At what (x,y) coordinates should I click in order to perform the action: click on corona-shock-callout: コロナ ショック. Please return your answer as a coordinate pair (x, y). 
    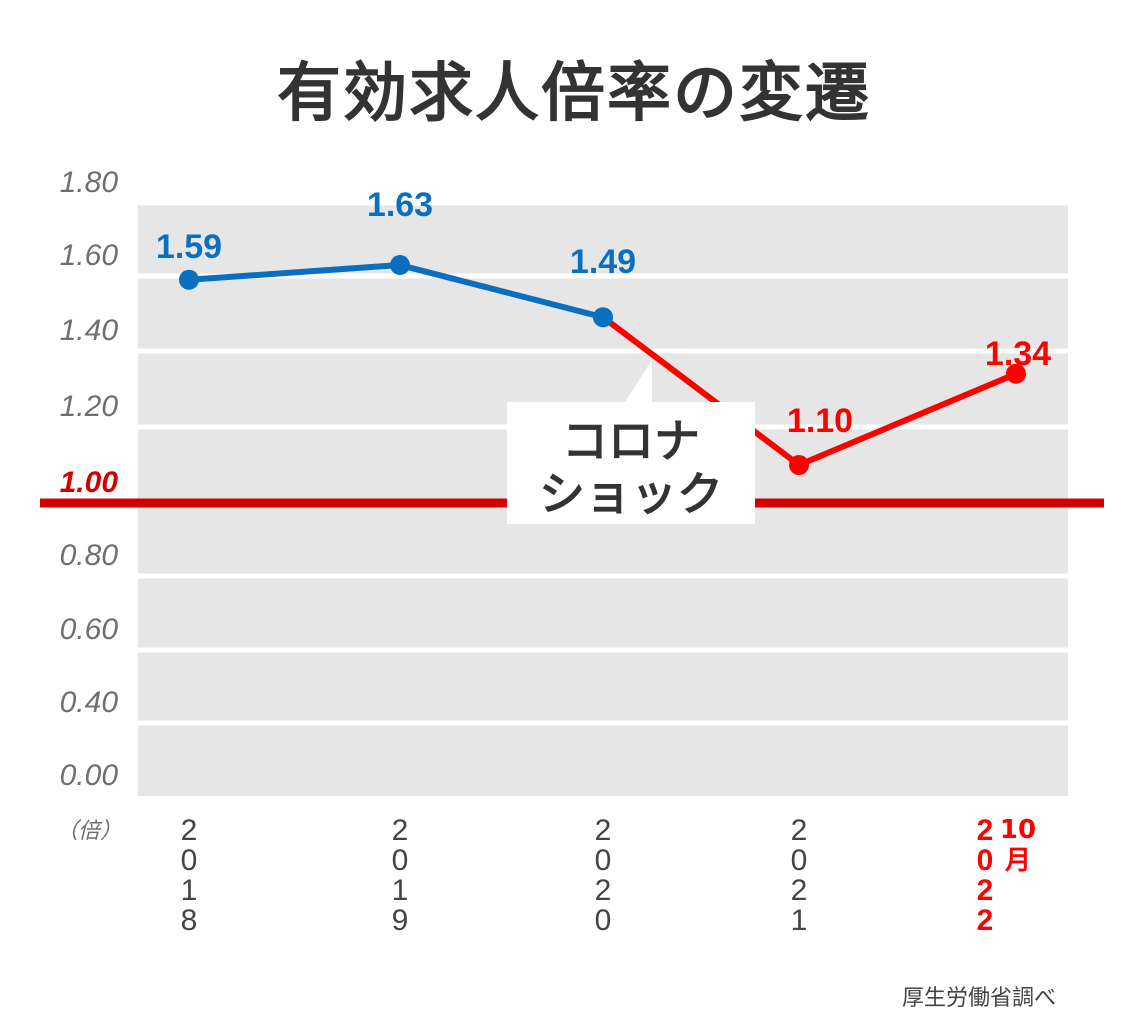
    Looking at the image, I should click on (631, 442).